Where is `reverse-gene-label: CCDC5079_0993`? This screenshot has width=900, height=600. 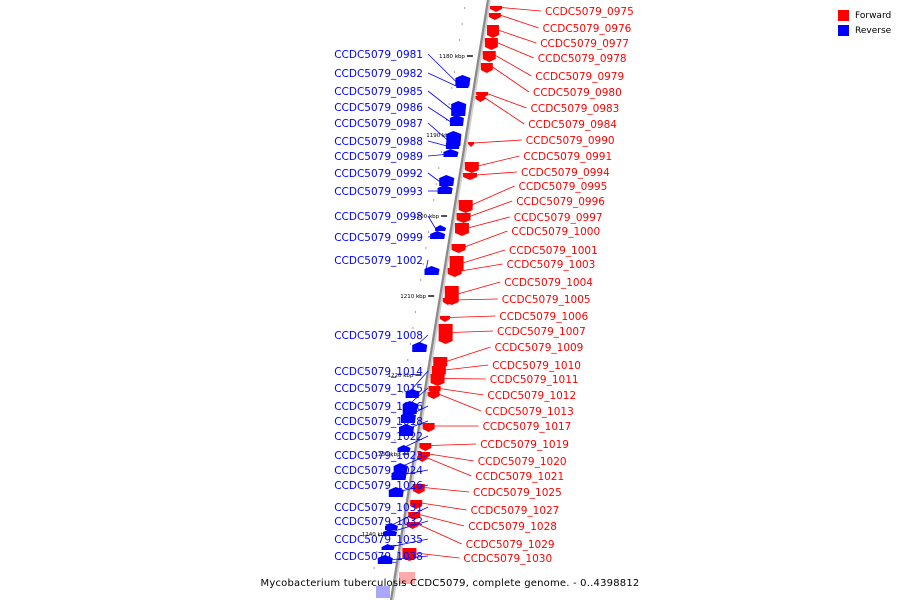 reverse-gene-label: CCDC5079_0993 is located at coordinates (378, 192).